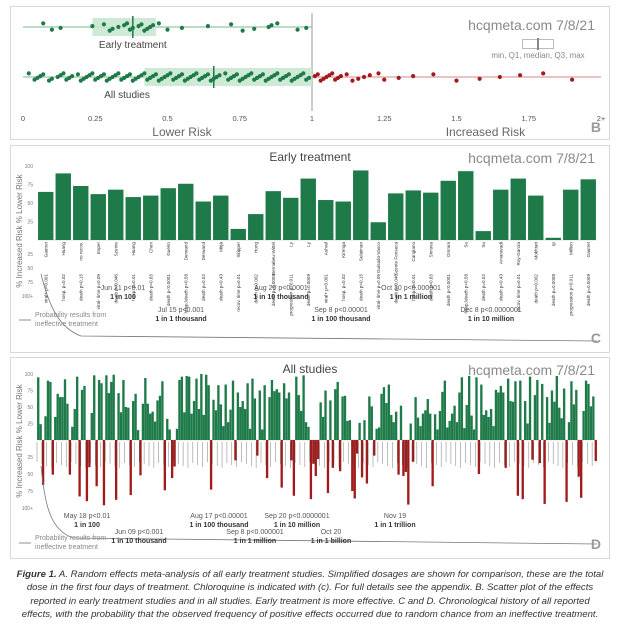 The image size is (620, 638). Describe the element at coordinates (395, 259) in the screenshot. I see `x-tick-label: Szente Fonseca` at that location.